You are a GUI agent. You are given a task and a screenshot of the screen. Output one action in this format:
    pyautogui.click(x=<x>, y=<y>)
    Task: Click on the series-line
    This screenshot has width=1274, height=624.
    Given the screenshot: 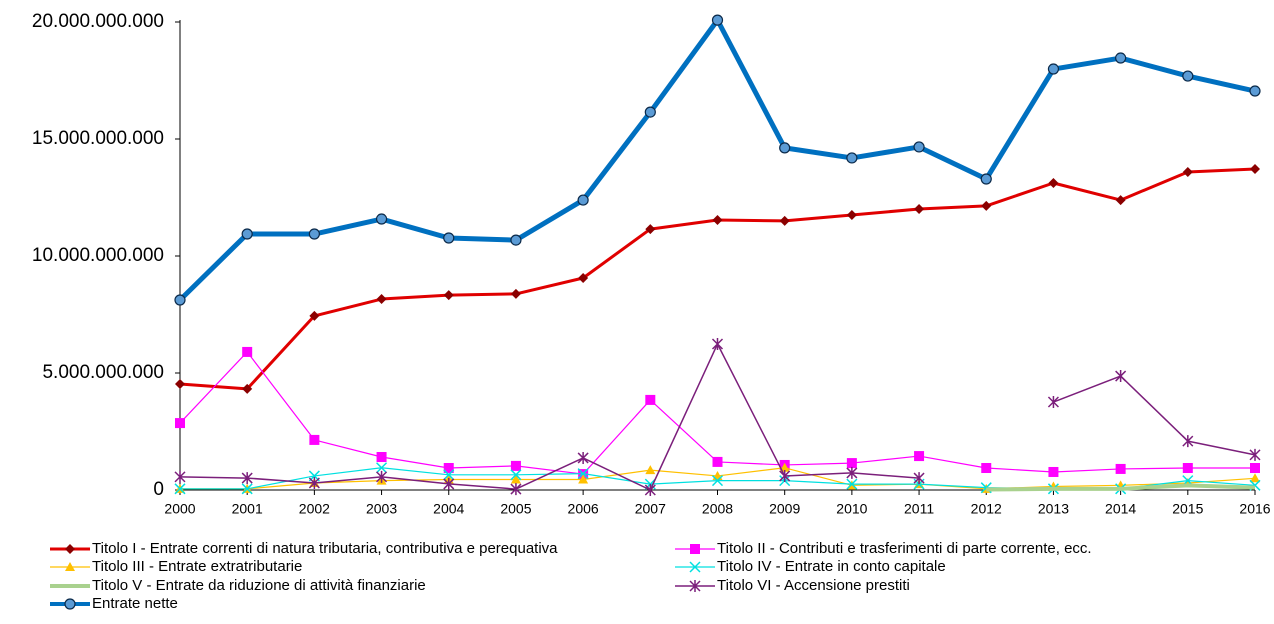 What is the action you would take?
    pyautogui.click(x=1121, y=487)
    